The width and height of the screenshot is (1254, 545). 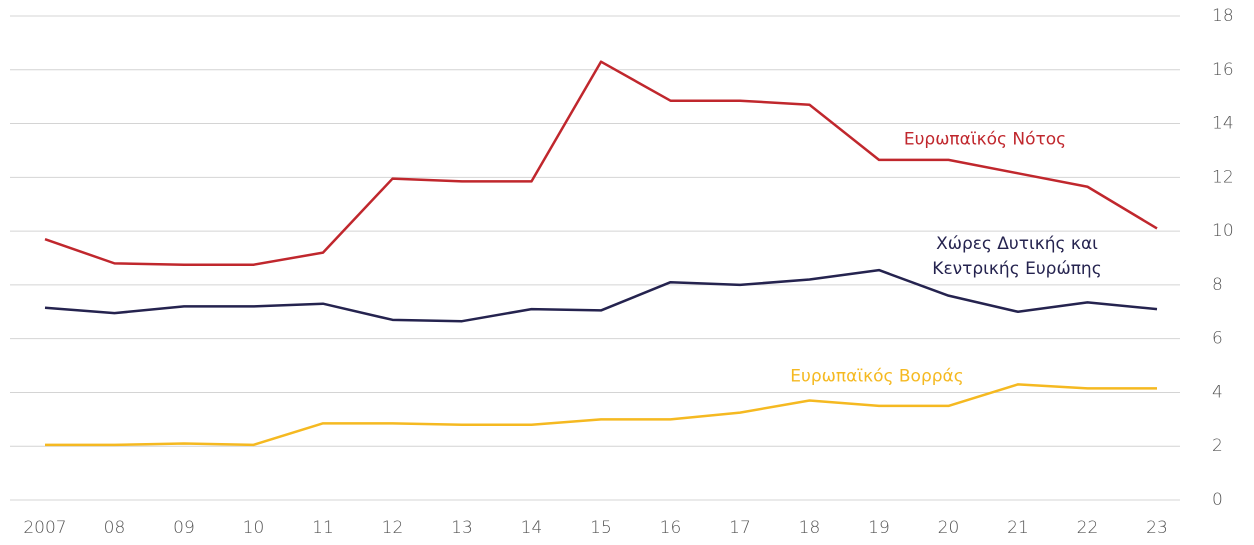 I want to click on y-tick-label: 16, so click(x=1223, y=70).